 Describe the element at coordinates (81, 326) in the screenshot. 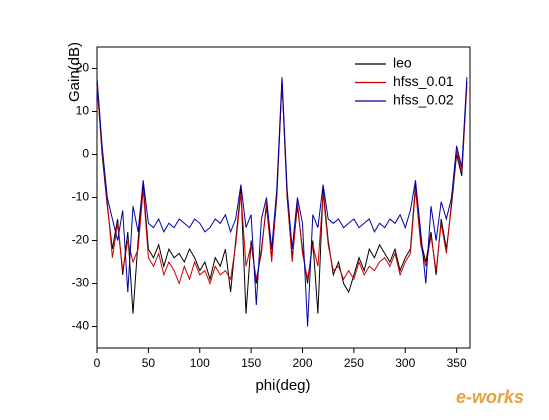

I see `y-tick-label: -40` at that location.